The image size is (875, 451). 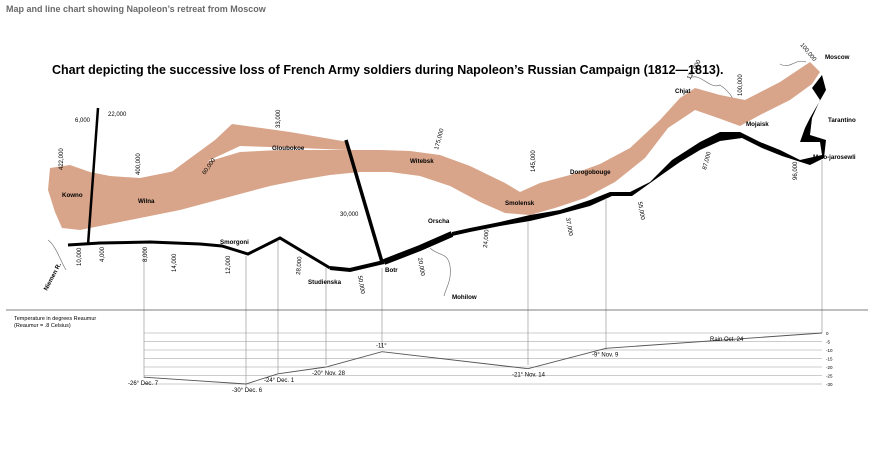 What do you see at coordinates (837, 57) in the screenshot?
I see `city-label: Moscow` at bounding box center [837, 57].